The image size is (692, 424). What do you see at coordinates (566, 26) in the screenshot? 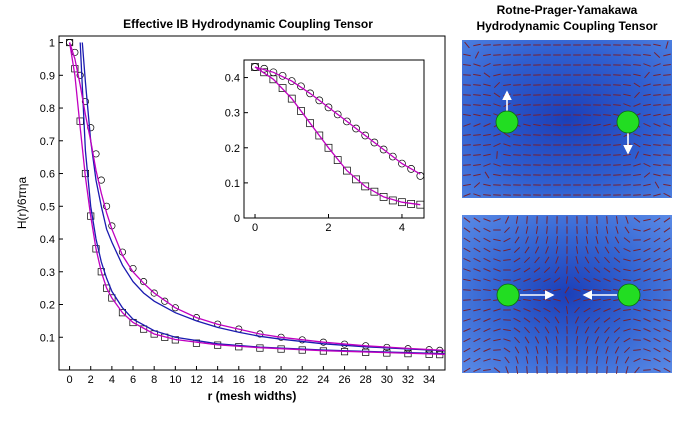
I see `right-title-line2: Hydrodynamic Coupling Tensor` at bounding box center [566, 26].